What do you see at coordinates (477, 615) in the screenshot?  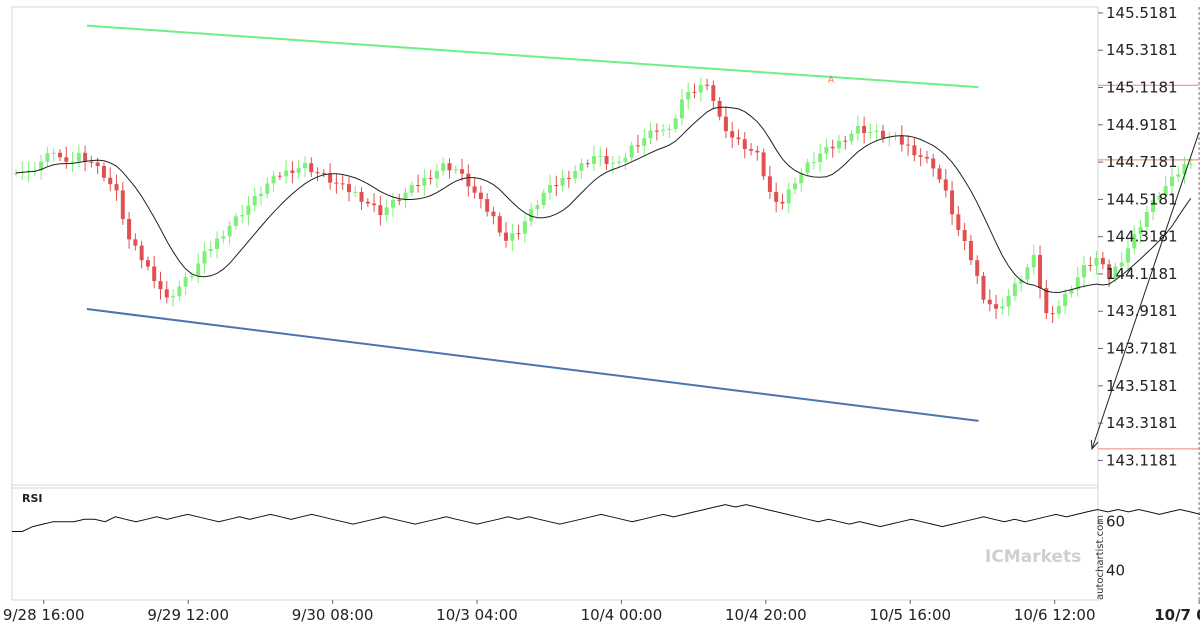 I see `xtick-label: 10/3 04:00` at bounding box center [477, 615].